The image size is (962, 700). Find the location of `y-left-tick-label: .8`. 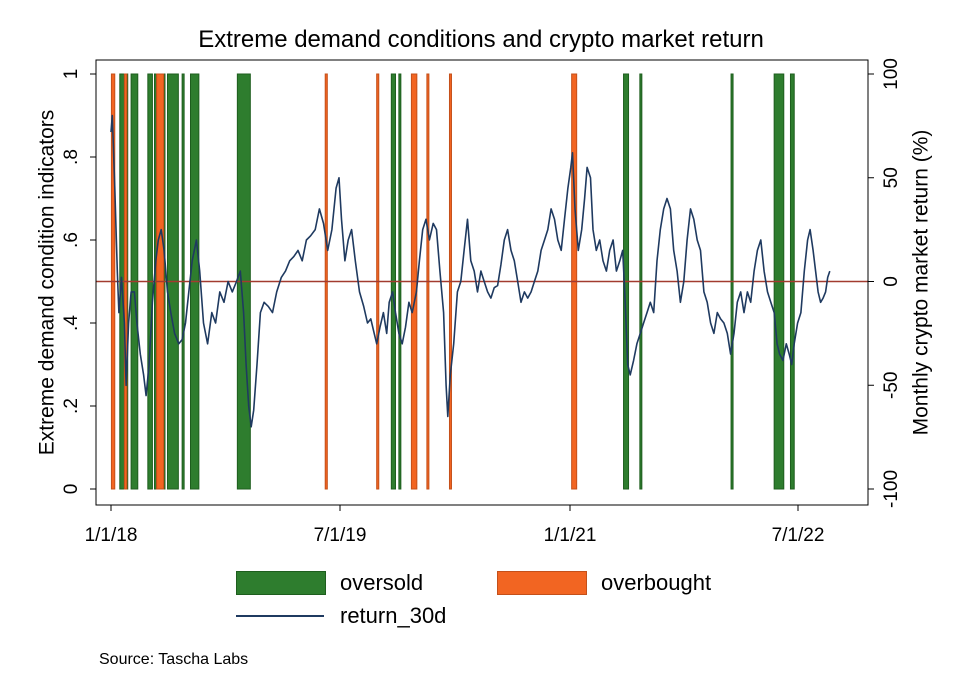

y-left-tick-label: .8 is located at coordinates (71, 157).